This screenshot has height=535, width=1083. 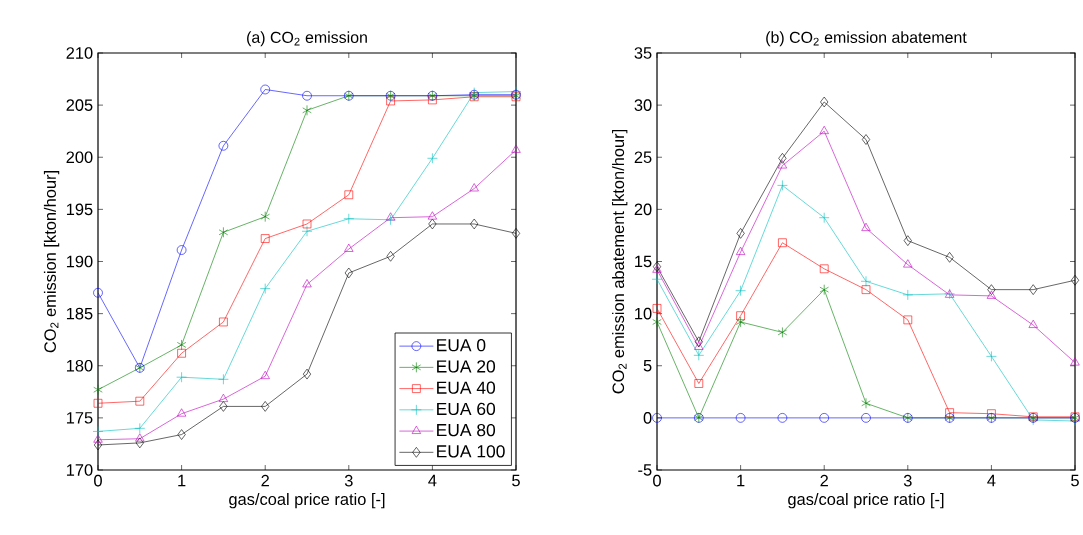 What do you see at coordinates (466, 430) in the screenshot?
I see `legend-label: EUA 80` at bounding box center [466, 430].